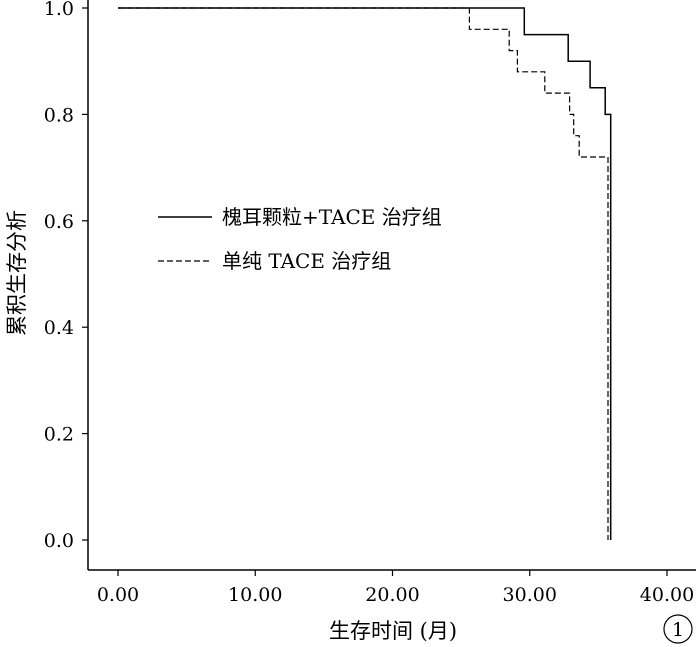 The width and height of the screenshot is (700, 647). What do you see at coordinates (393, 631) in the screenshot?
I see `x-axis-title: 生存时间 (月)` at bounding box center [393, 631].